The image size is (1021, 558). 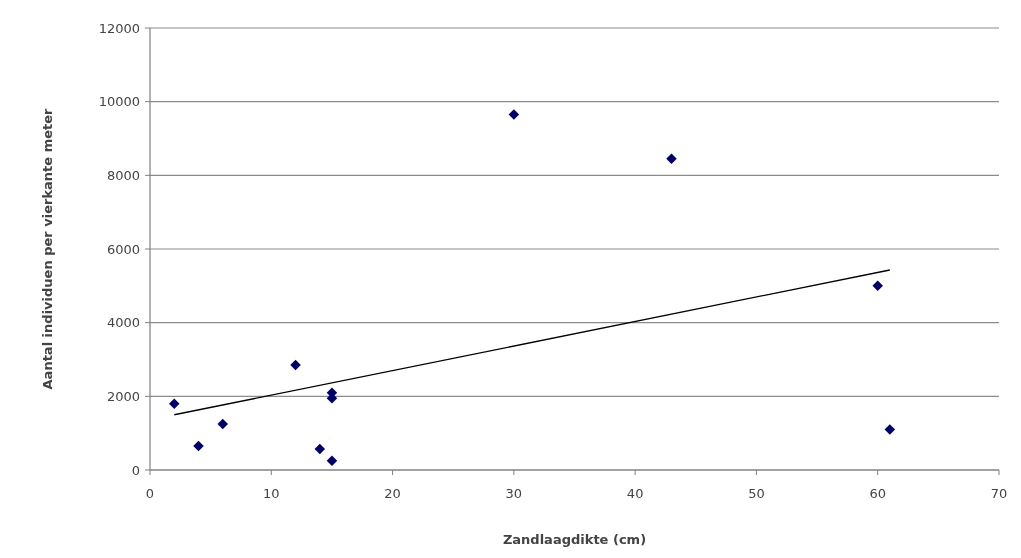 What do you see at coordinates (877, 493) in the screenshot?
I see `x-tick-label: 60` at bounding box center [877, 493].